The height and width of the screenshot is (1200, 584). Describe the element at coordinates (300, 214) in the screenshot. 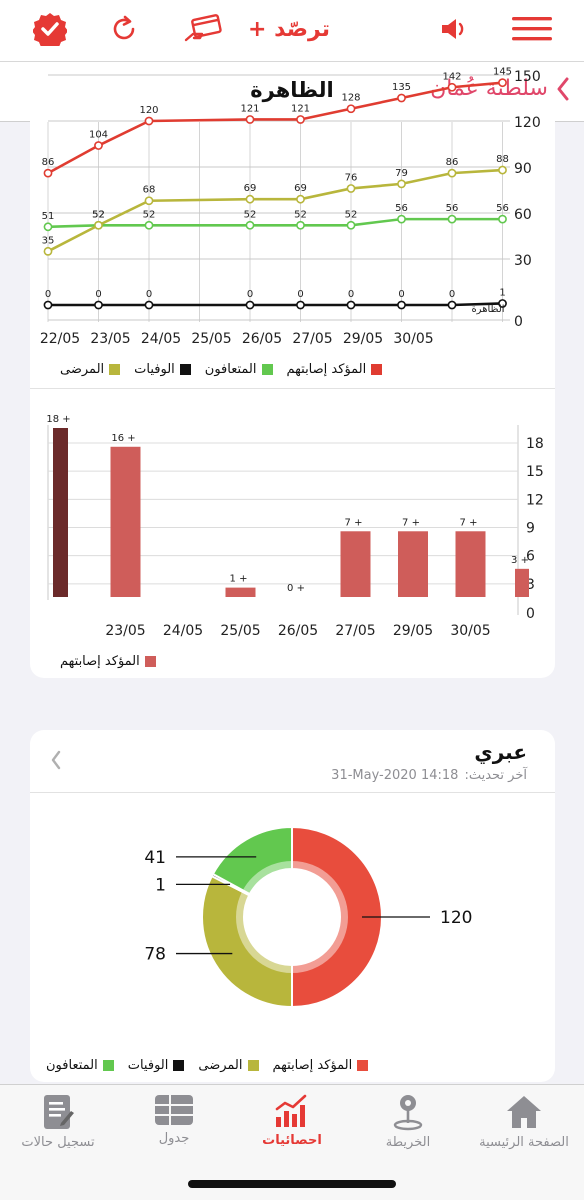

I see `data-label: 52` at that location.